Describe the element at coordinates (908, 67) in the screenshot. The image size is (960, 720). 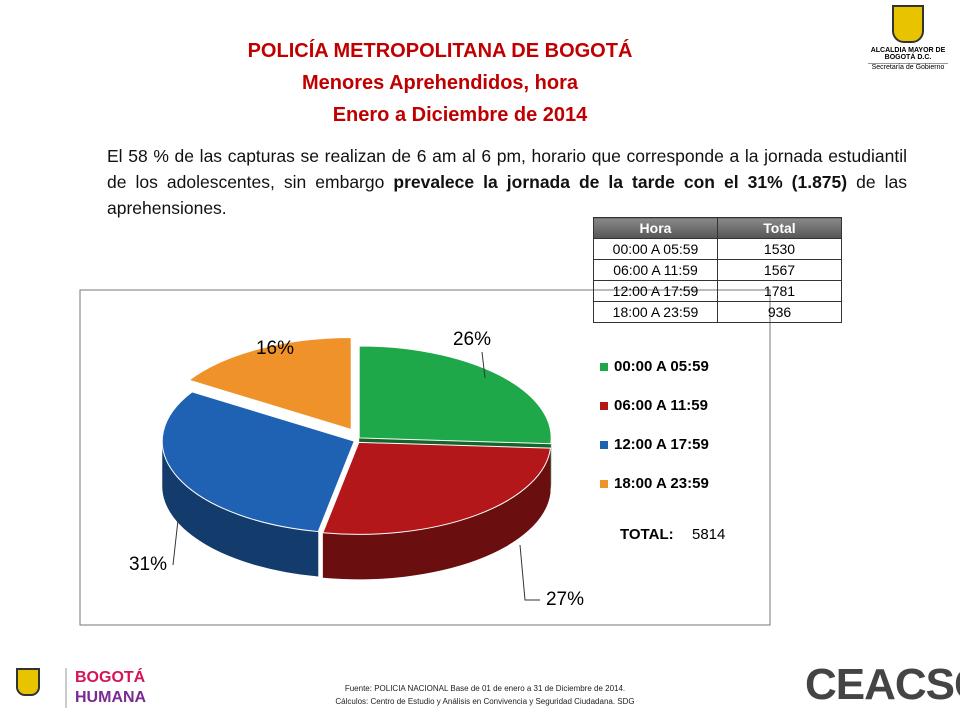
I see `logo-text: Secretaría de Gobierno` at that location.